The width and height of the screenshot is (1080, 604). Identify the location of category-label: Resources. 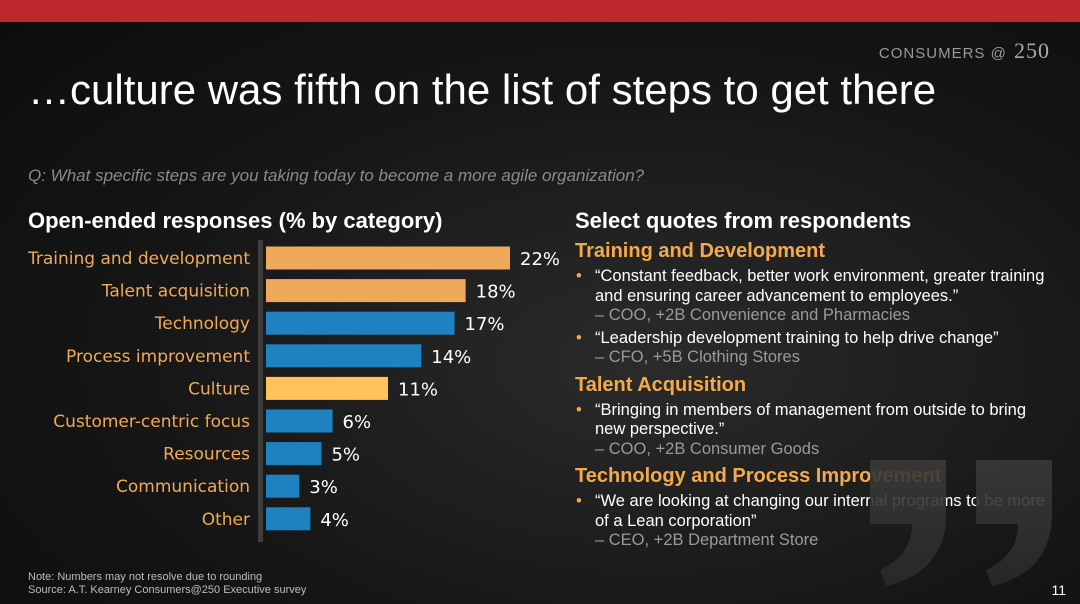
(206, 455).